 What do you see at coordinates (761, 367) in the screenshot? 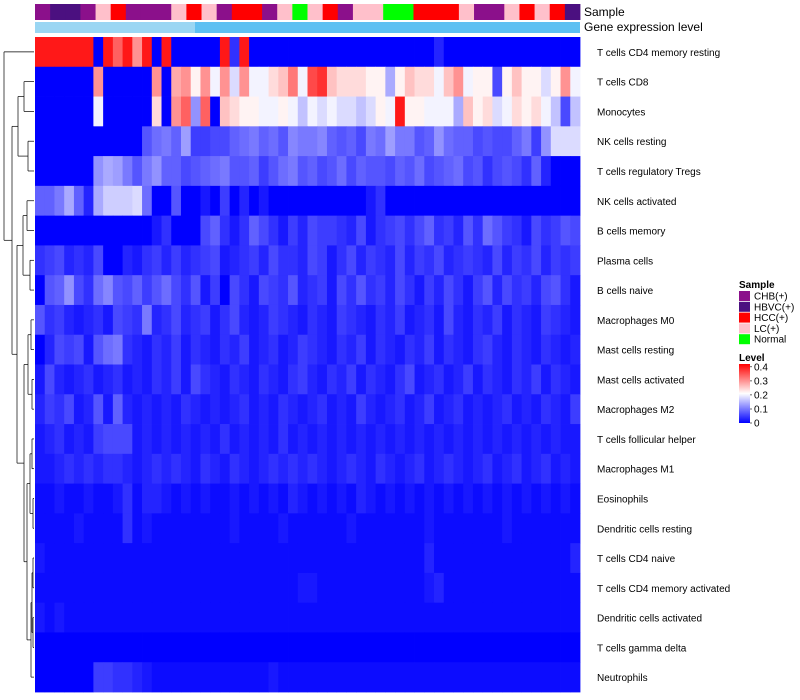
I see `level-legend-tick-label: 0.4` at bounding box center [761, 367].